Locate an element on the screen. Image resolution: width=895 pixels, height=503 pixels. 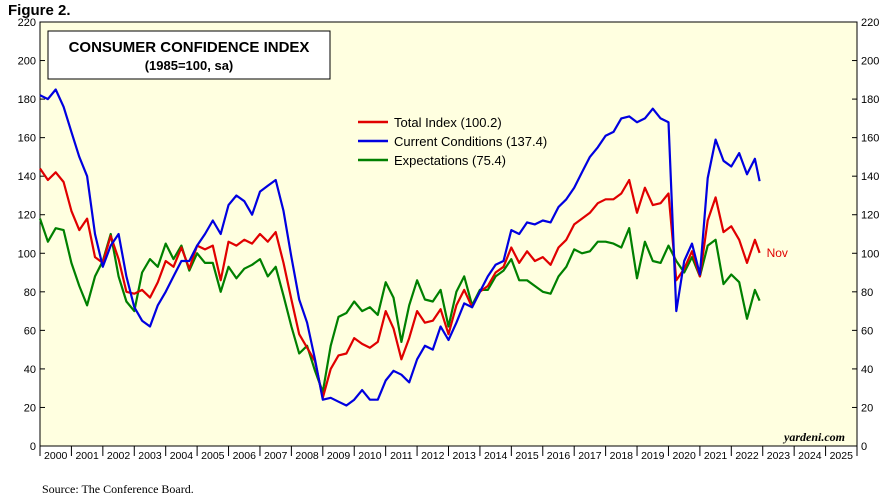
y-tick-label-left: 20 is located at coordinates (30, 408).